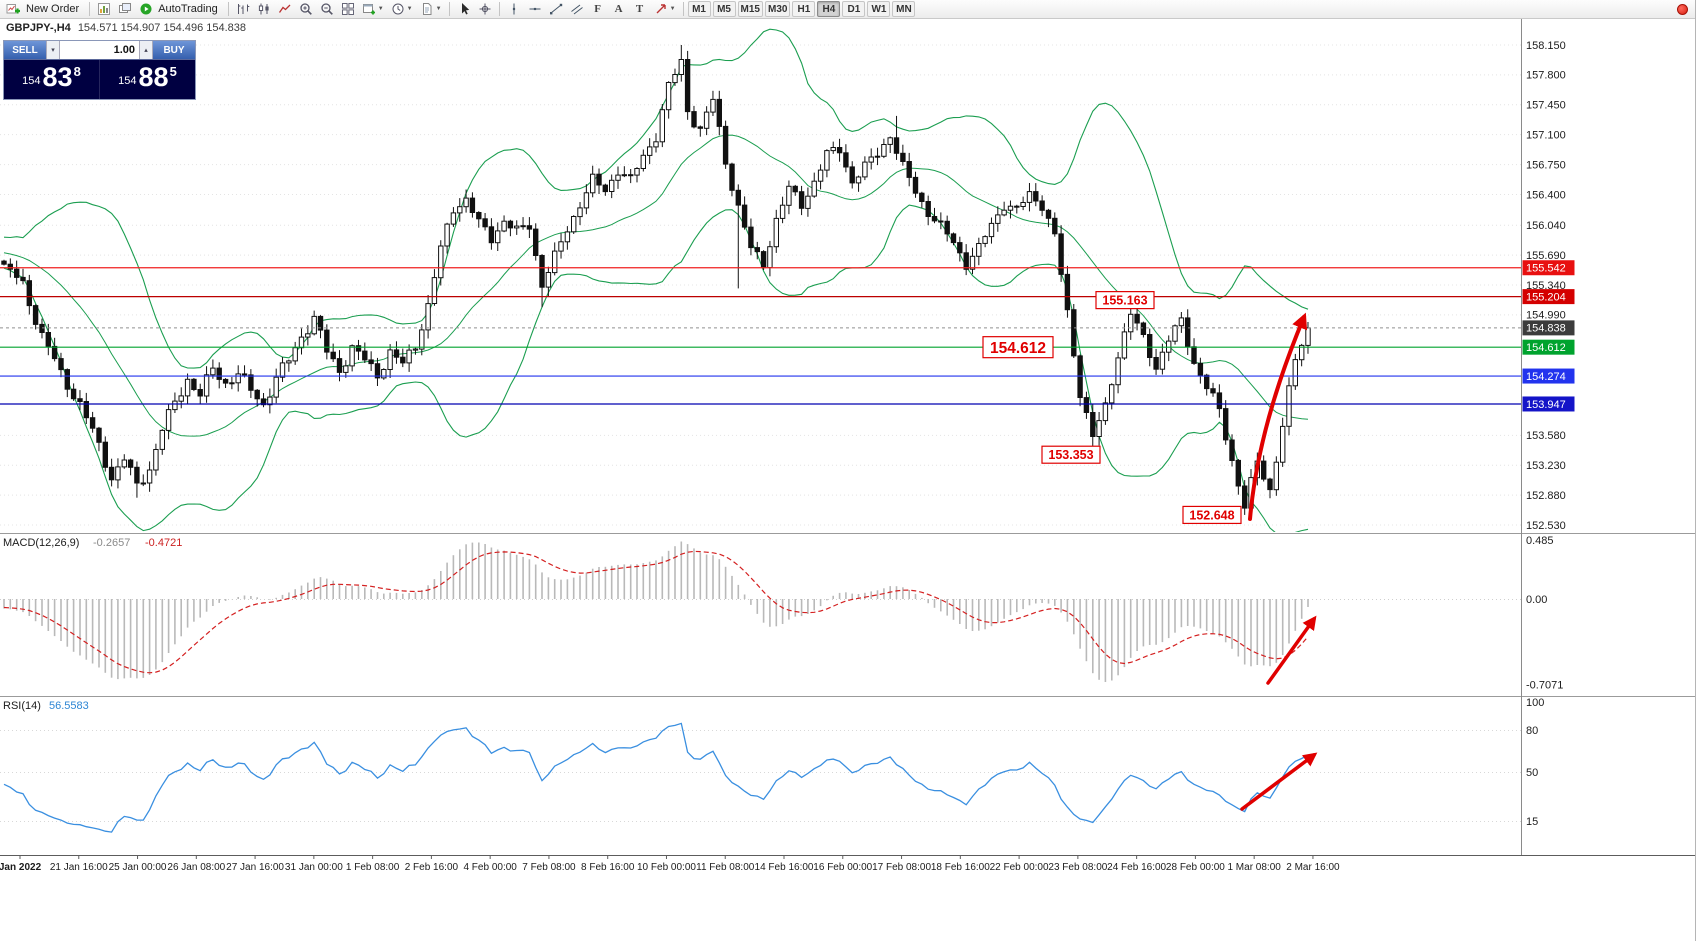  I want to click on label-icon: T, so click(639, 8).